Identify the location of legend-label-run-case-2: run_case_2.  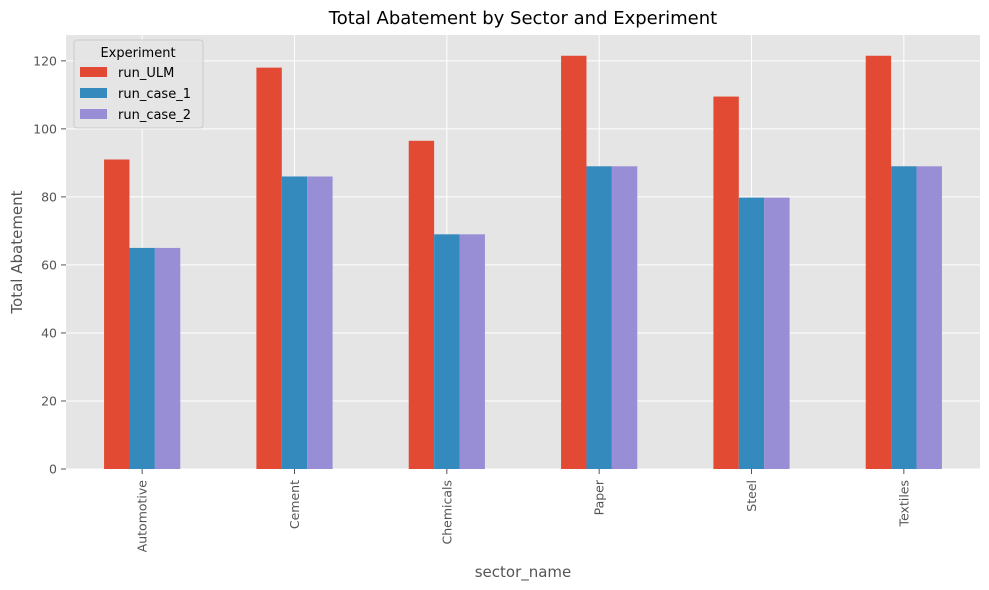
(154, 115).